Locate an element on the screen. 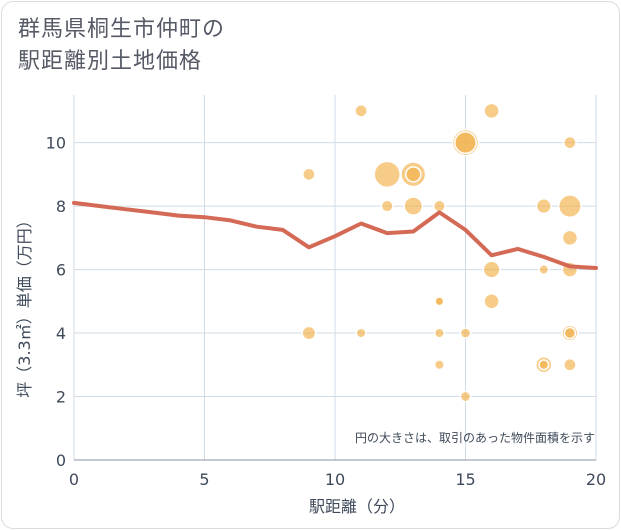  x-axis-label: 駅距離（分） is located at coordinates (357, 506).